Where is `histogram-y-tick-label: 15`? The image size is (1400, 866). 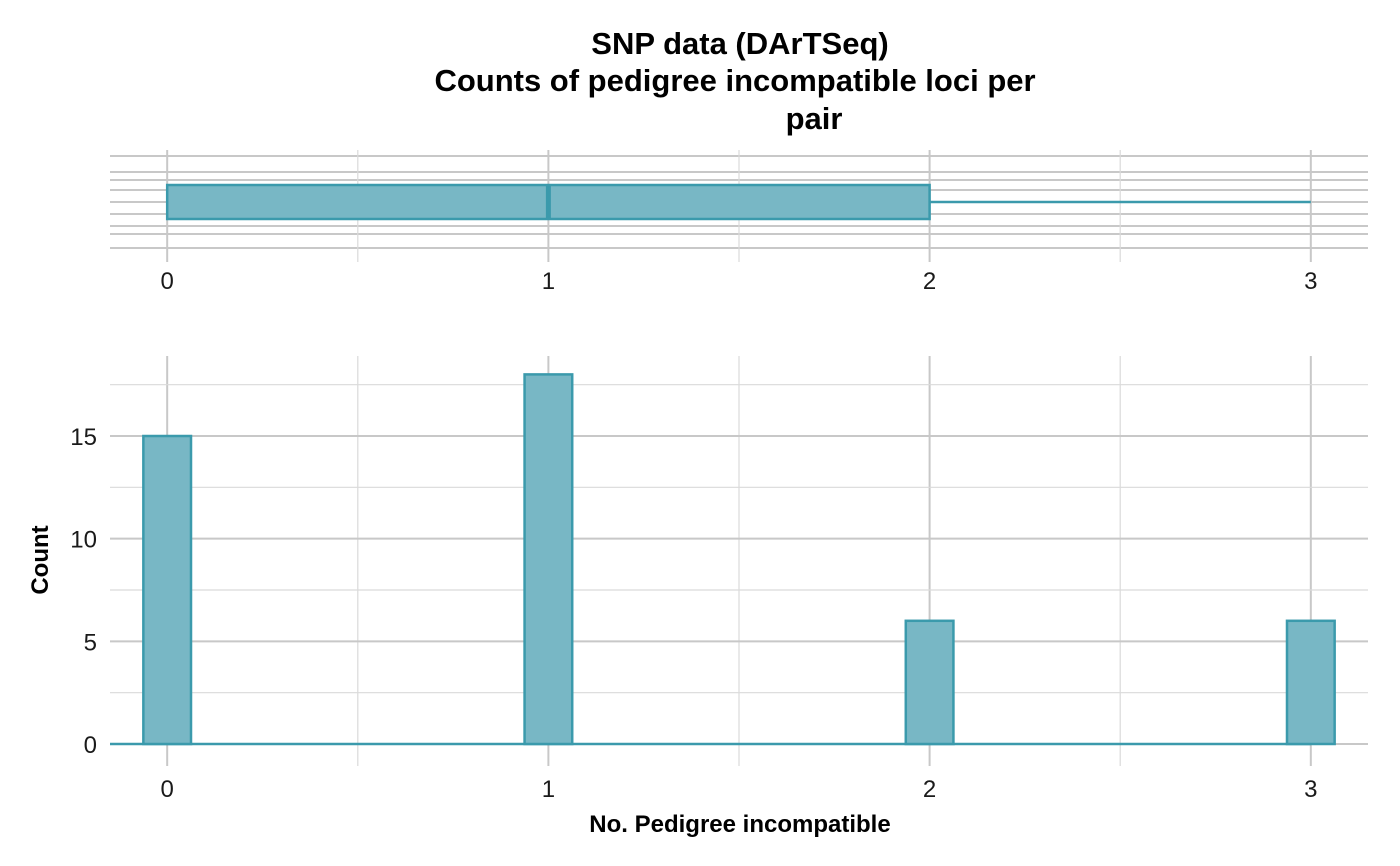
histogram-y-tick-label: 15 is located at coordinates (83, 437).